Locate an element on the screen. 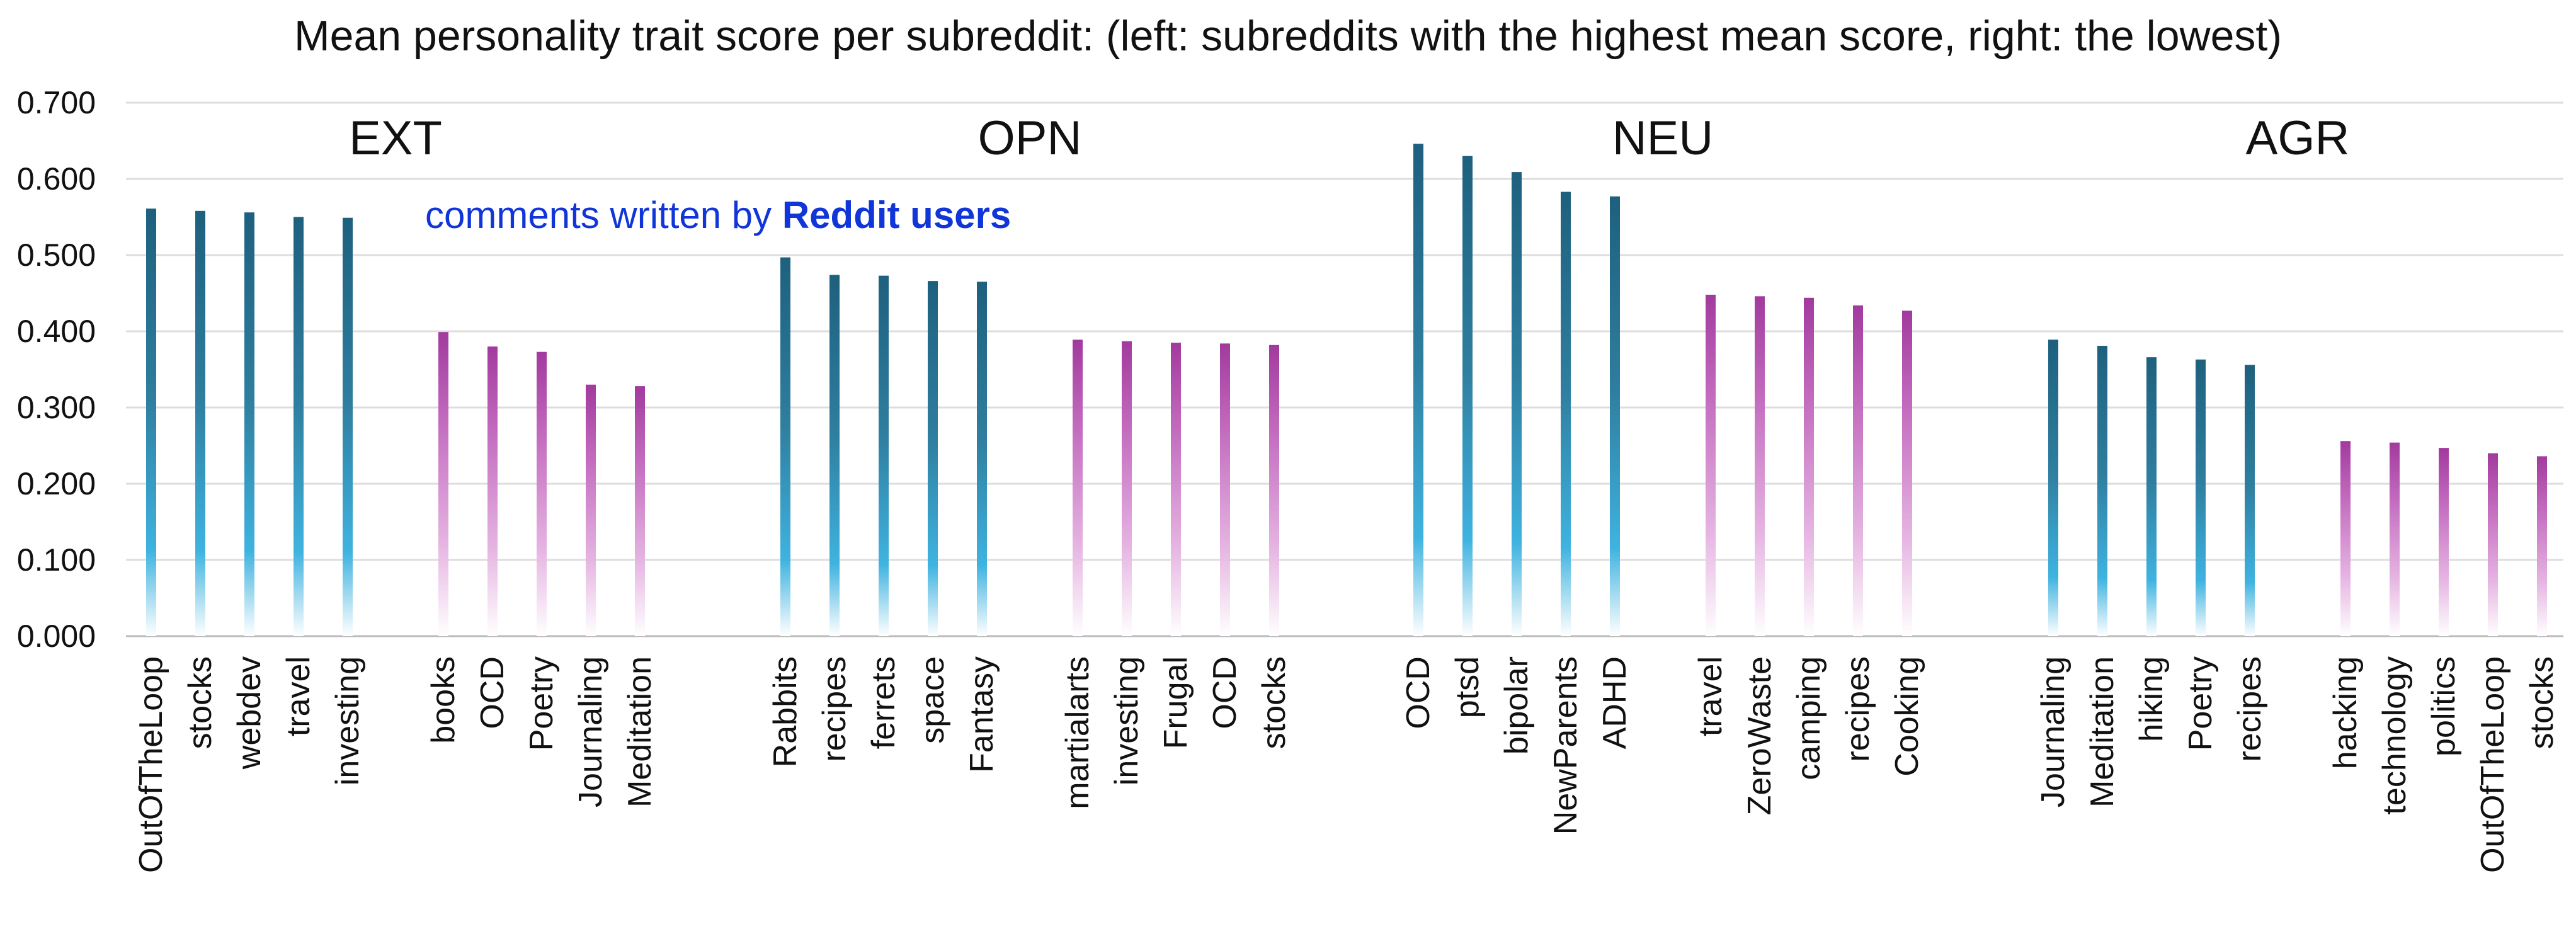 This screenshot has height=941, width=2576. annotation: comments written by Reddit users is located at coordinates (718, 215).